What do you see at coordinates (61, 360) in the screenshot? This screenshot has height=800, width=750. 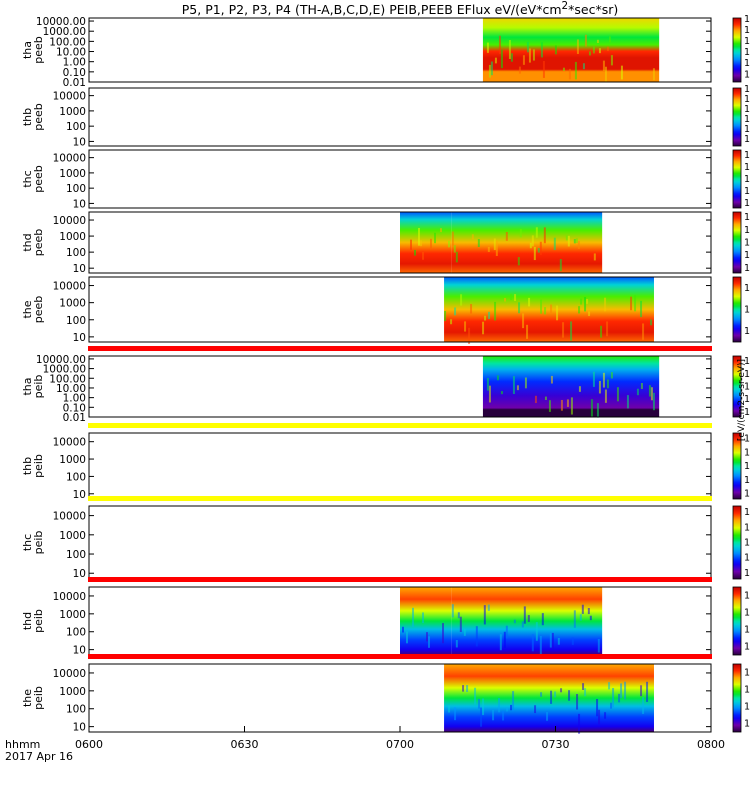 I see `y-tick-label: 10000.00` at bounding box center [61, 360].